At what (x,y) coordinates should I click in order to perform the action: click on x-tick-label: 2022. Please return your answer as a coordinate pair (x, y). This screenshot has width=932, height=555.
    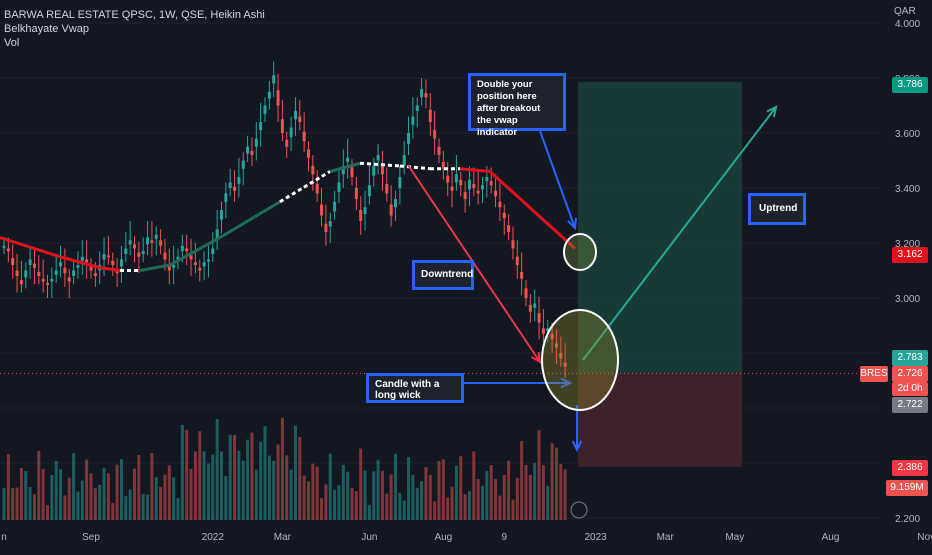
    Looking at the image, I should click on (213, 537).